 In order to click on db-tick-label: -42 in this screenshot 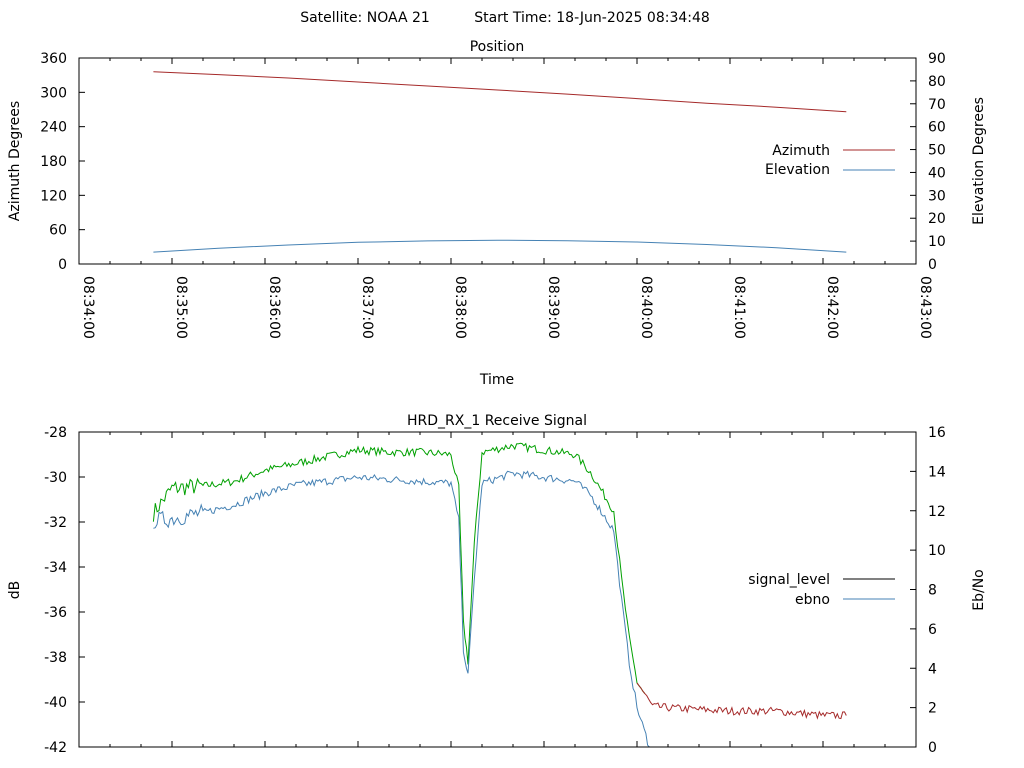, I will do `click(55, 748)`.